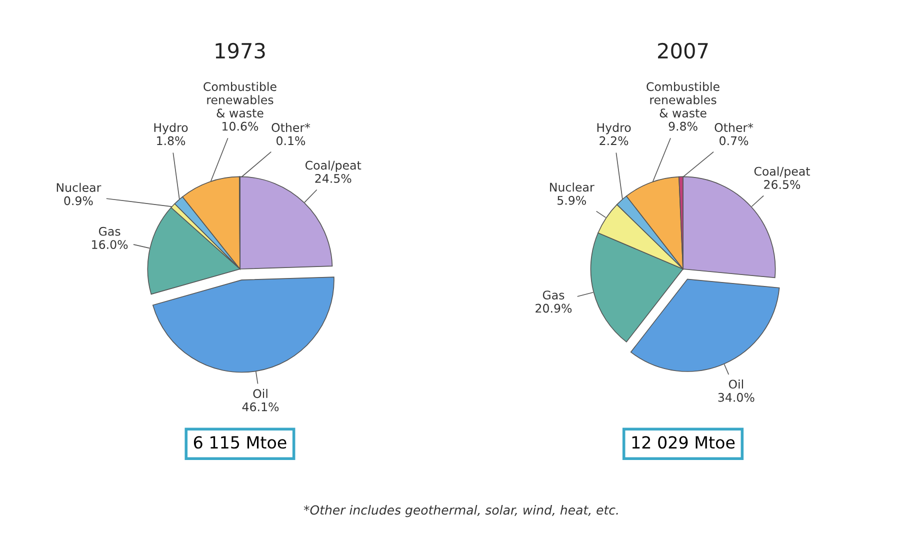 This screenshot has height=538, width=923. I want to click on chart-title: 1973, so click(240, 50).